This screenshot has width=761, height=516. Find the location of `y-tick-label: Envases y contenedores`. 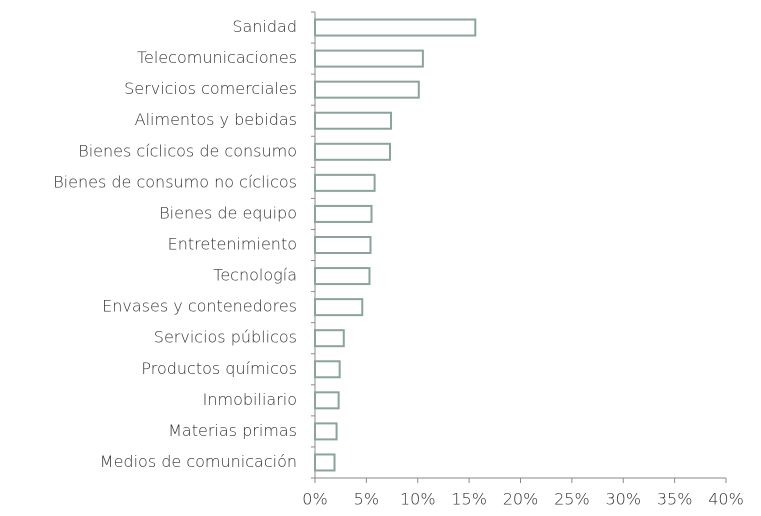

y-tick-label: Envases y contenedores is located at coordinates (199, 306).